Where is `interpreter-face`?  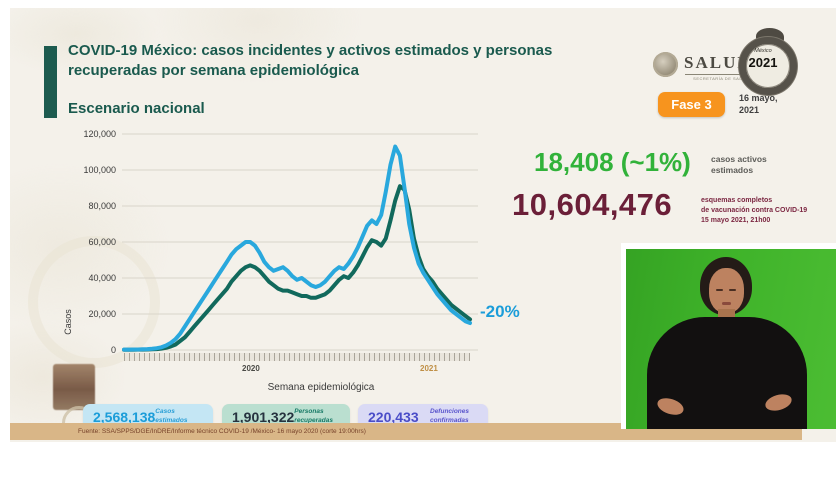 interpreter-face is located at coordinates (726, 290).